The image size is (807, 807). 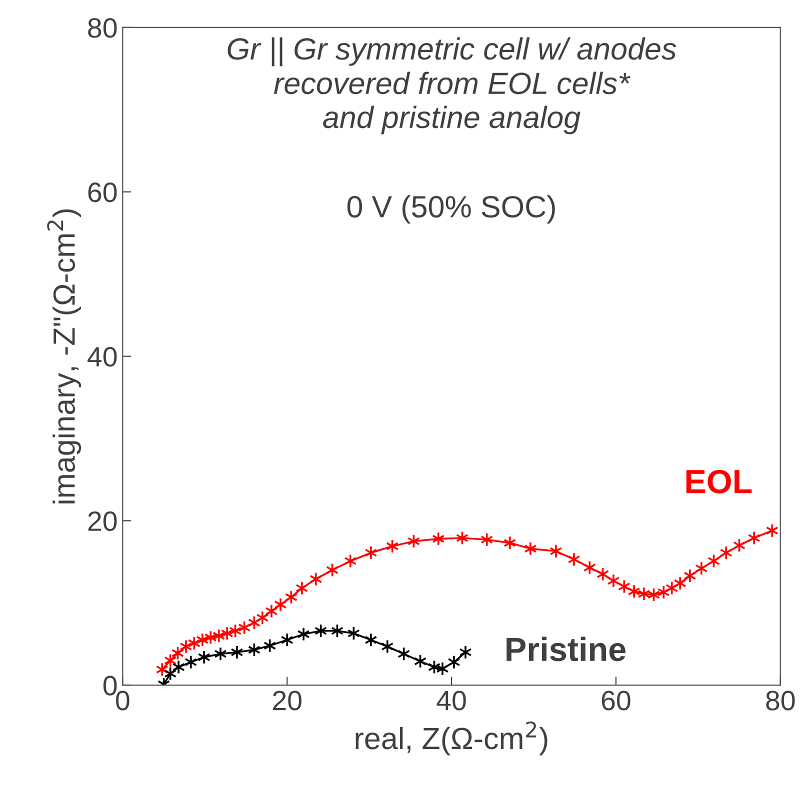 What do you see at coordinates (102, 28) in the screenshot?
I see `y-tick-label: 80` at bounding box center [102, 28].